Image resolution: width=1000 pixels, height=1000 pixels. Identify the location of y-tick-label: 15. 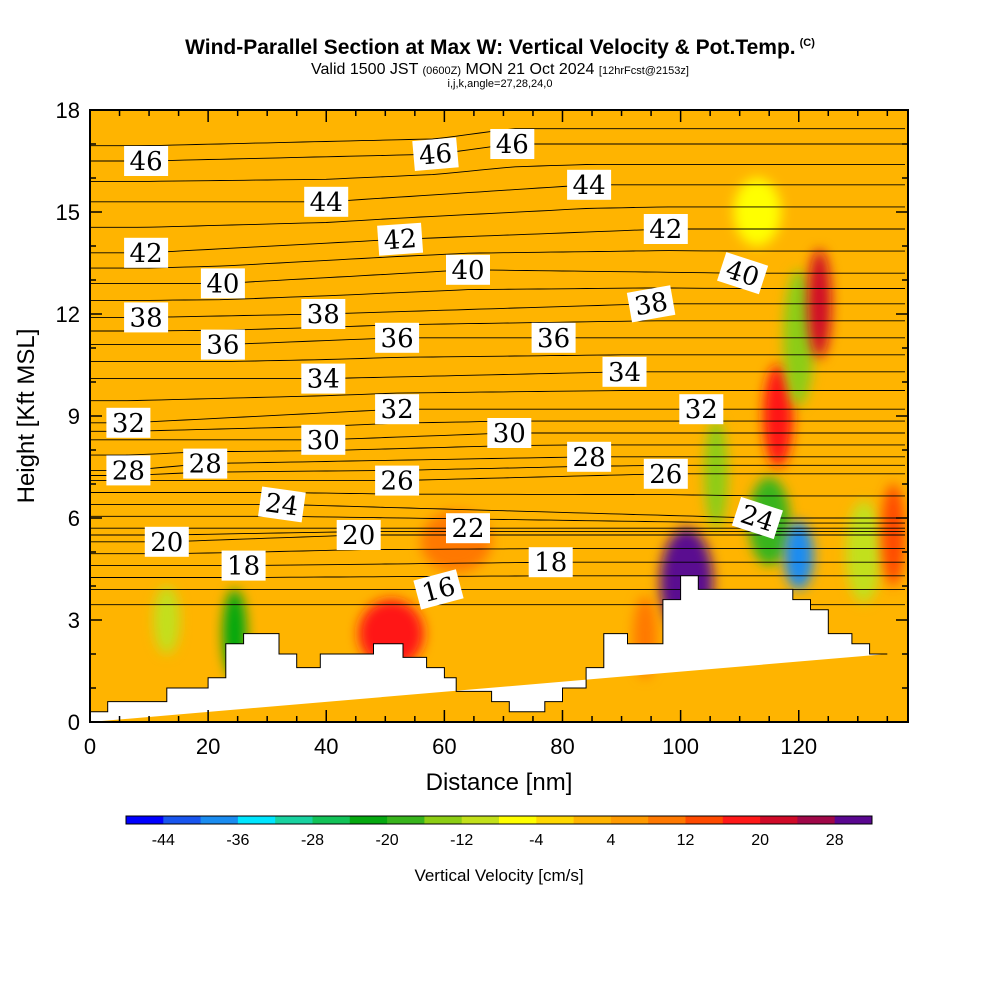
(68, 212).